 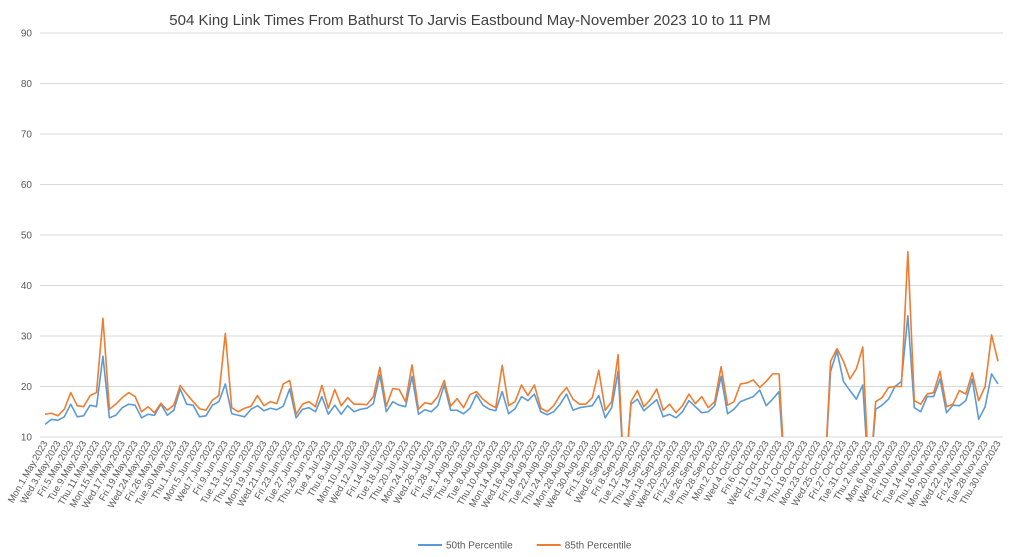 What do you see at coordinates (27, 185) in the screenshot?
I see `y-tick-label: 60` at bounding box center [27, 185].